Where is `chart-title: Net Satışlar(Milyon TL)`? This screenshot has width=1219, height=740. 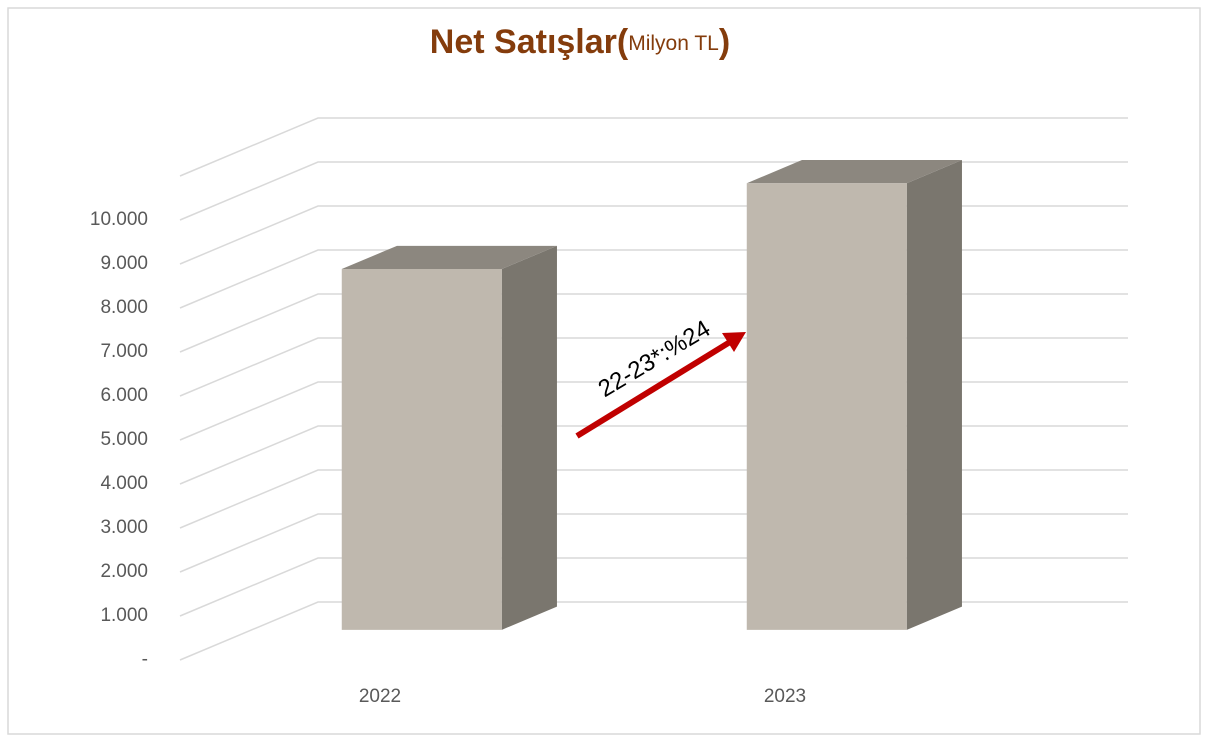
chart-title: Net Satışlar(Milyon TL) is located at coordinates (580, 42).